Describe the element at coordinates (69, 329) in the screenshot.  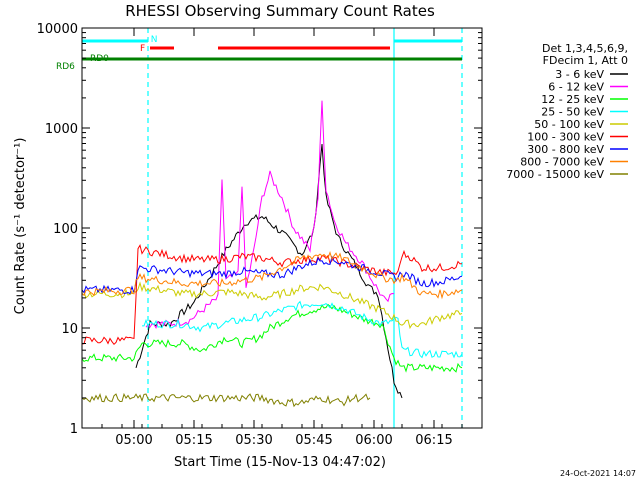
I see `y-tick-label-1: 10` at that location.